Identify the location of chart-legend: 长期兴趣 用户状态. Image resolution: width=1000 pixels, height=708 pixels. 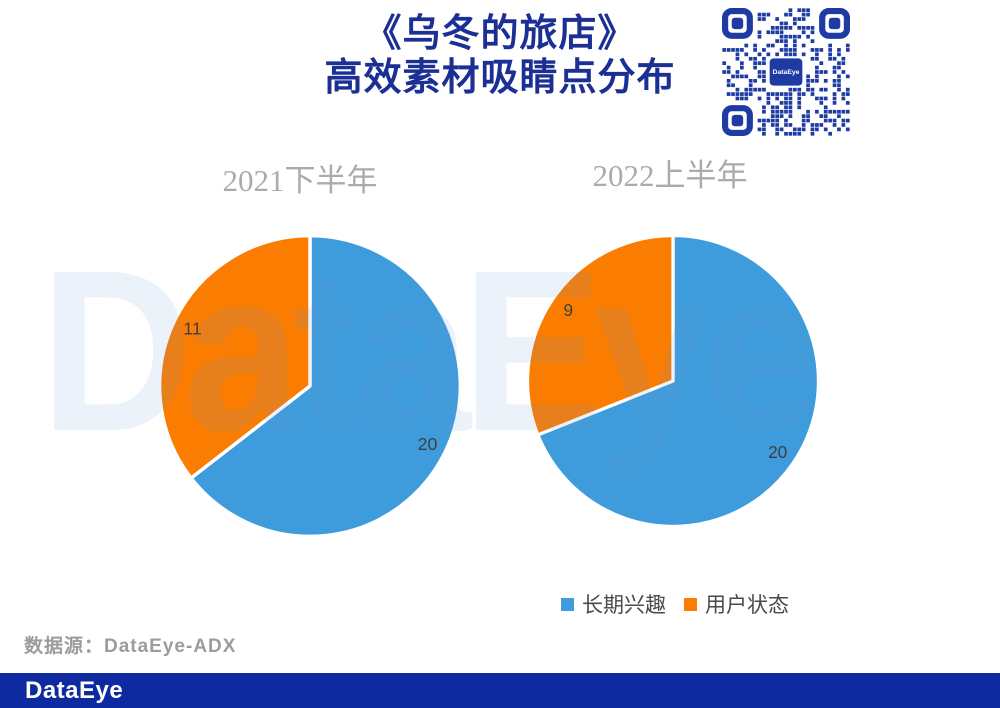
(675, 604).